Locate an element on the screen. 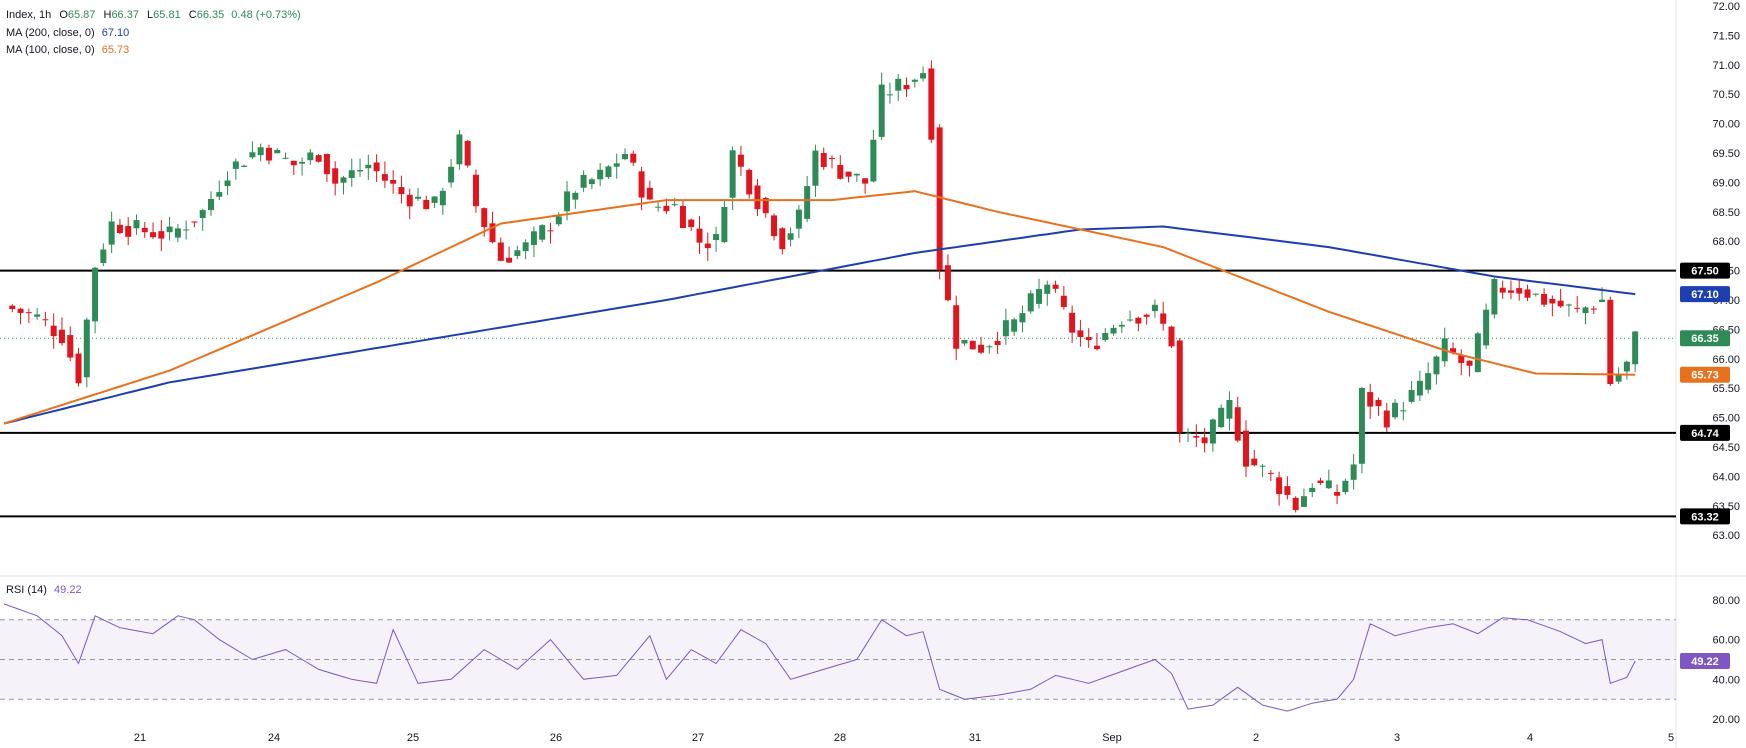 Image resolution: width=1746 pixels, height=748 pixels. price-tags: 67.50 67.10 66.35 65.73 64.74 63.32 49.22 is located at coordinates (1705, 466).